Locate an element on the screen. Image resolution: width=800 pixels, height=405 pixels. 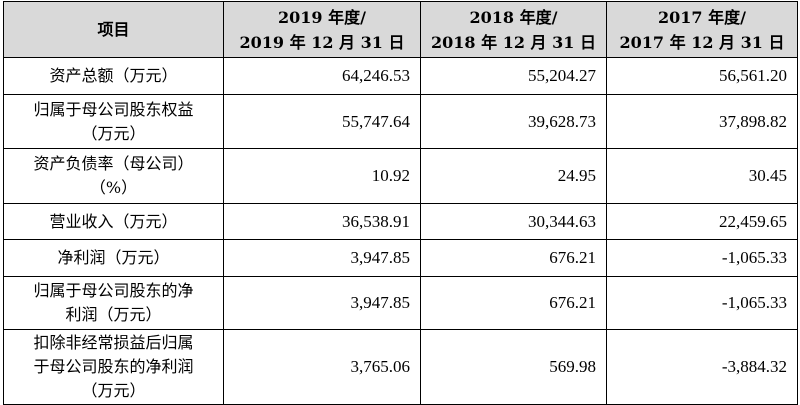
row-label: 净利润（万元） is located at coordinates (113, 258).